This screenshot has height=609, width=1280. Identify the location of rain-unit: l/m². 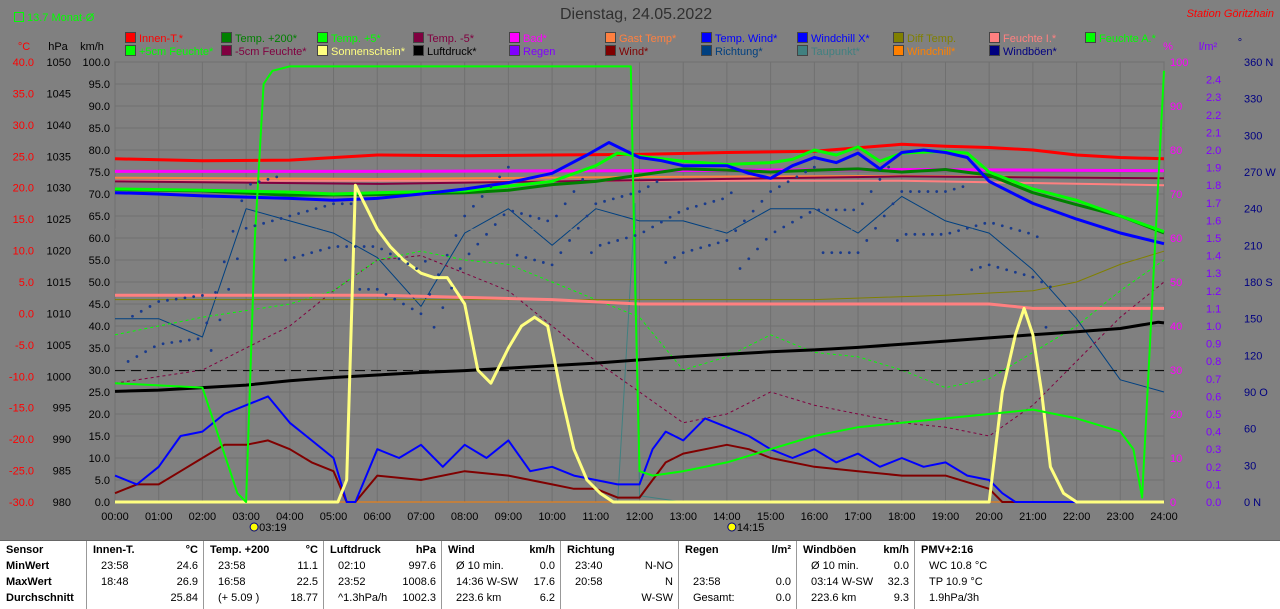
(1208, 47).